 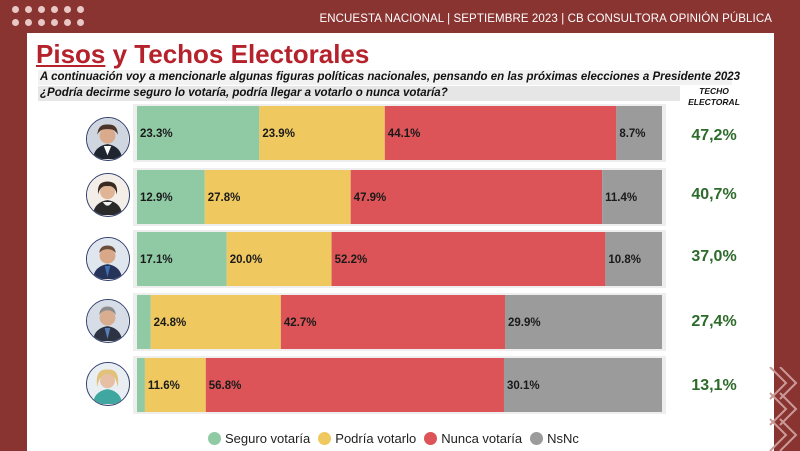 I want to click on candidate-1-avatar, so click(x=108, y=139).